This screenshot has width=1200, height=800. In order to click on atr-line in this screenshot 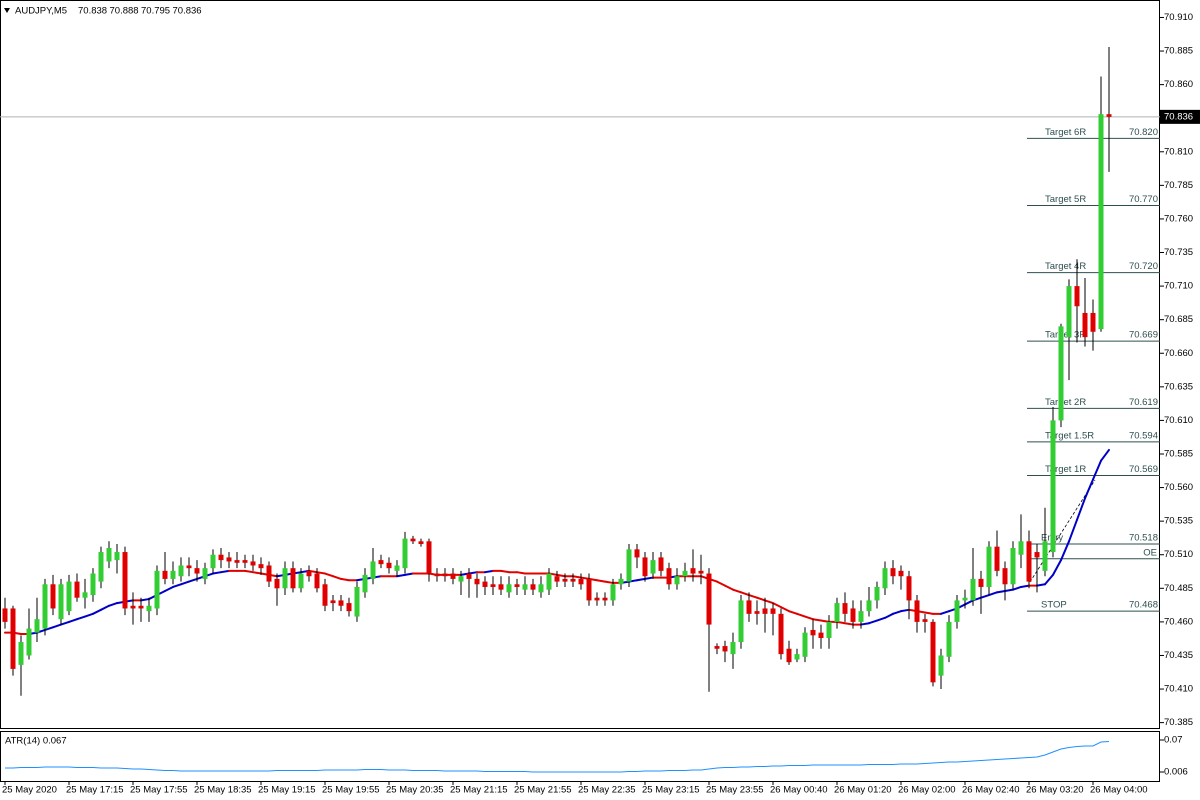, I will do `click(557, 757)`.